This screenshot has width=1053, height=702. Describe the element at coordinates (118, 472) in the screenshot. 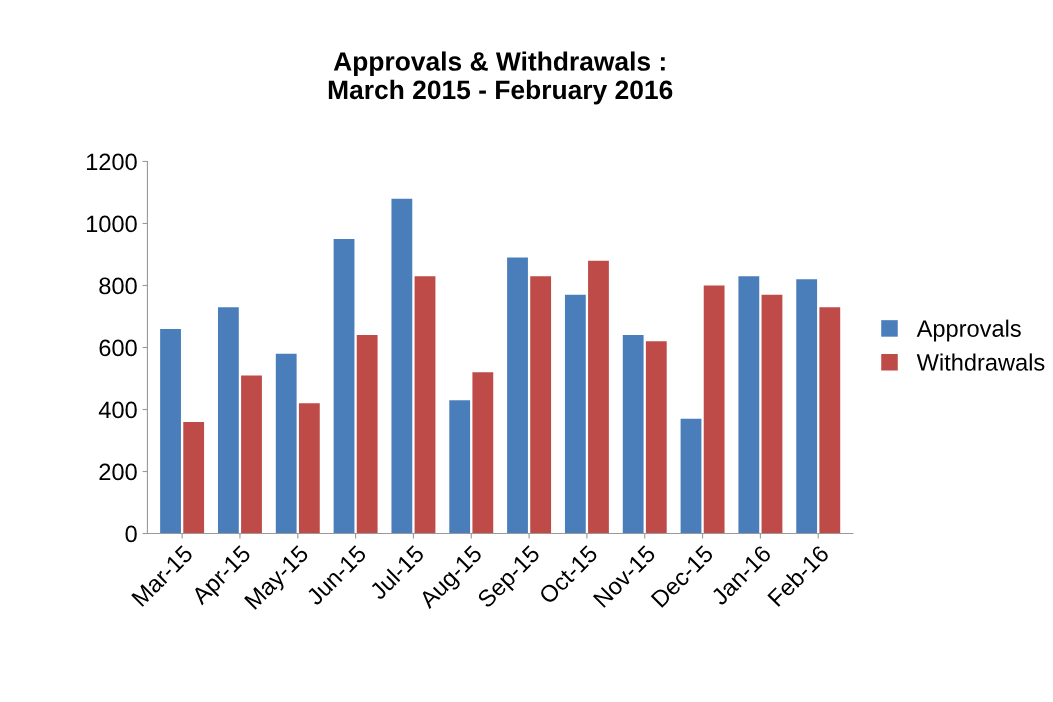

I see `y-tick-label: 200` at that location.